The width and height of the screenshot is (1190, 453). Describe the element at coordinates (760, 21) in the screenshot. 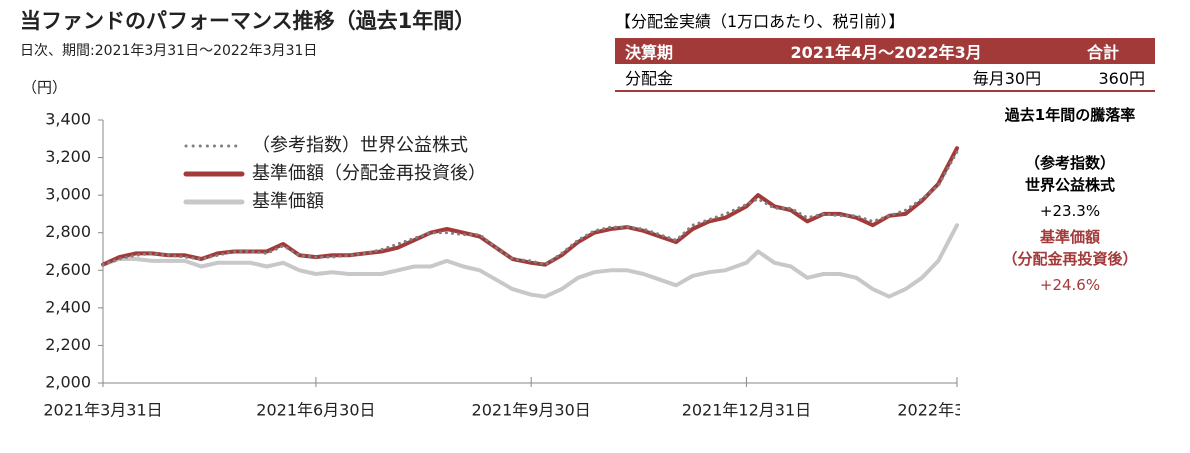

I see `table-caption: 【分配金実績（1万口あたり、税引前）】` at that location.